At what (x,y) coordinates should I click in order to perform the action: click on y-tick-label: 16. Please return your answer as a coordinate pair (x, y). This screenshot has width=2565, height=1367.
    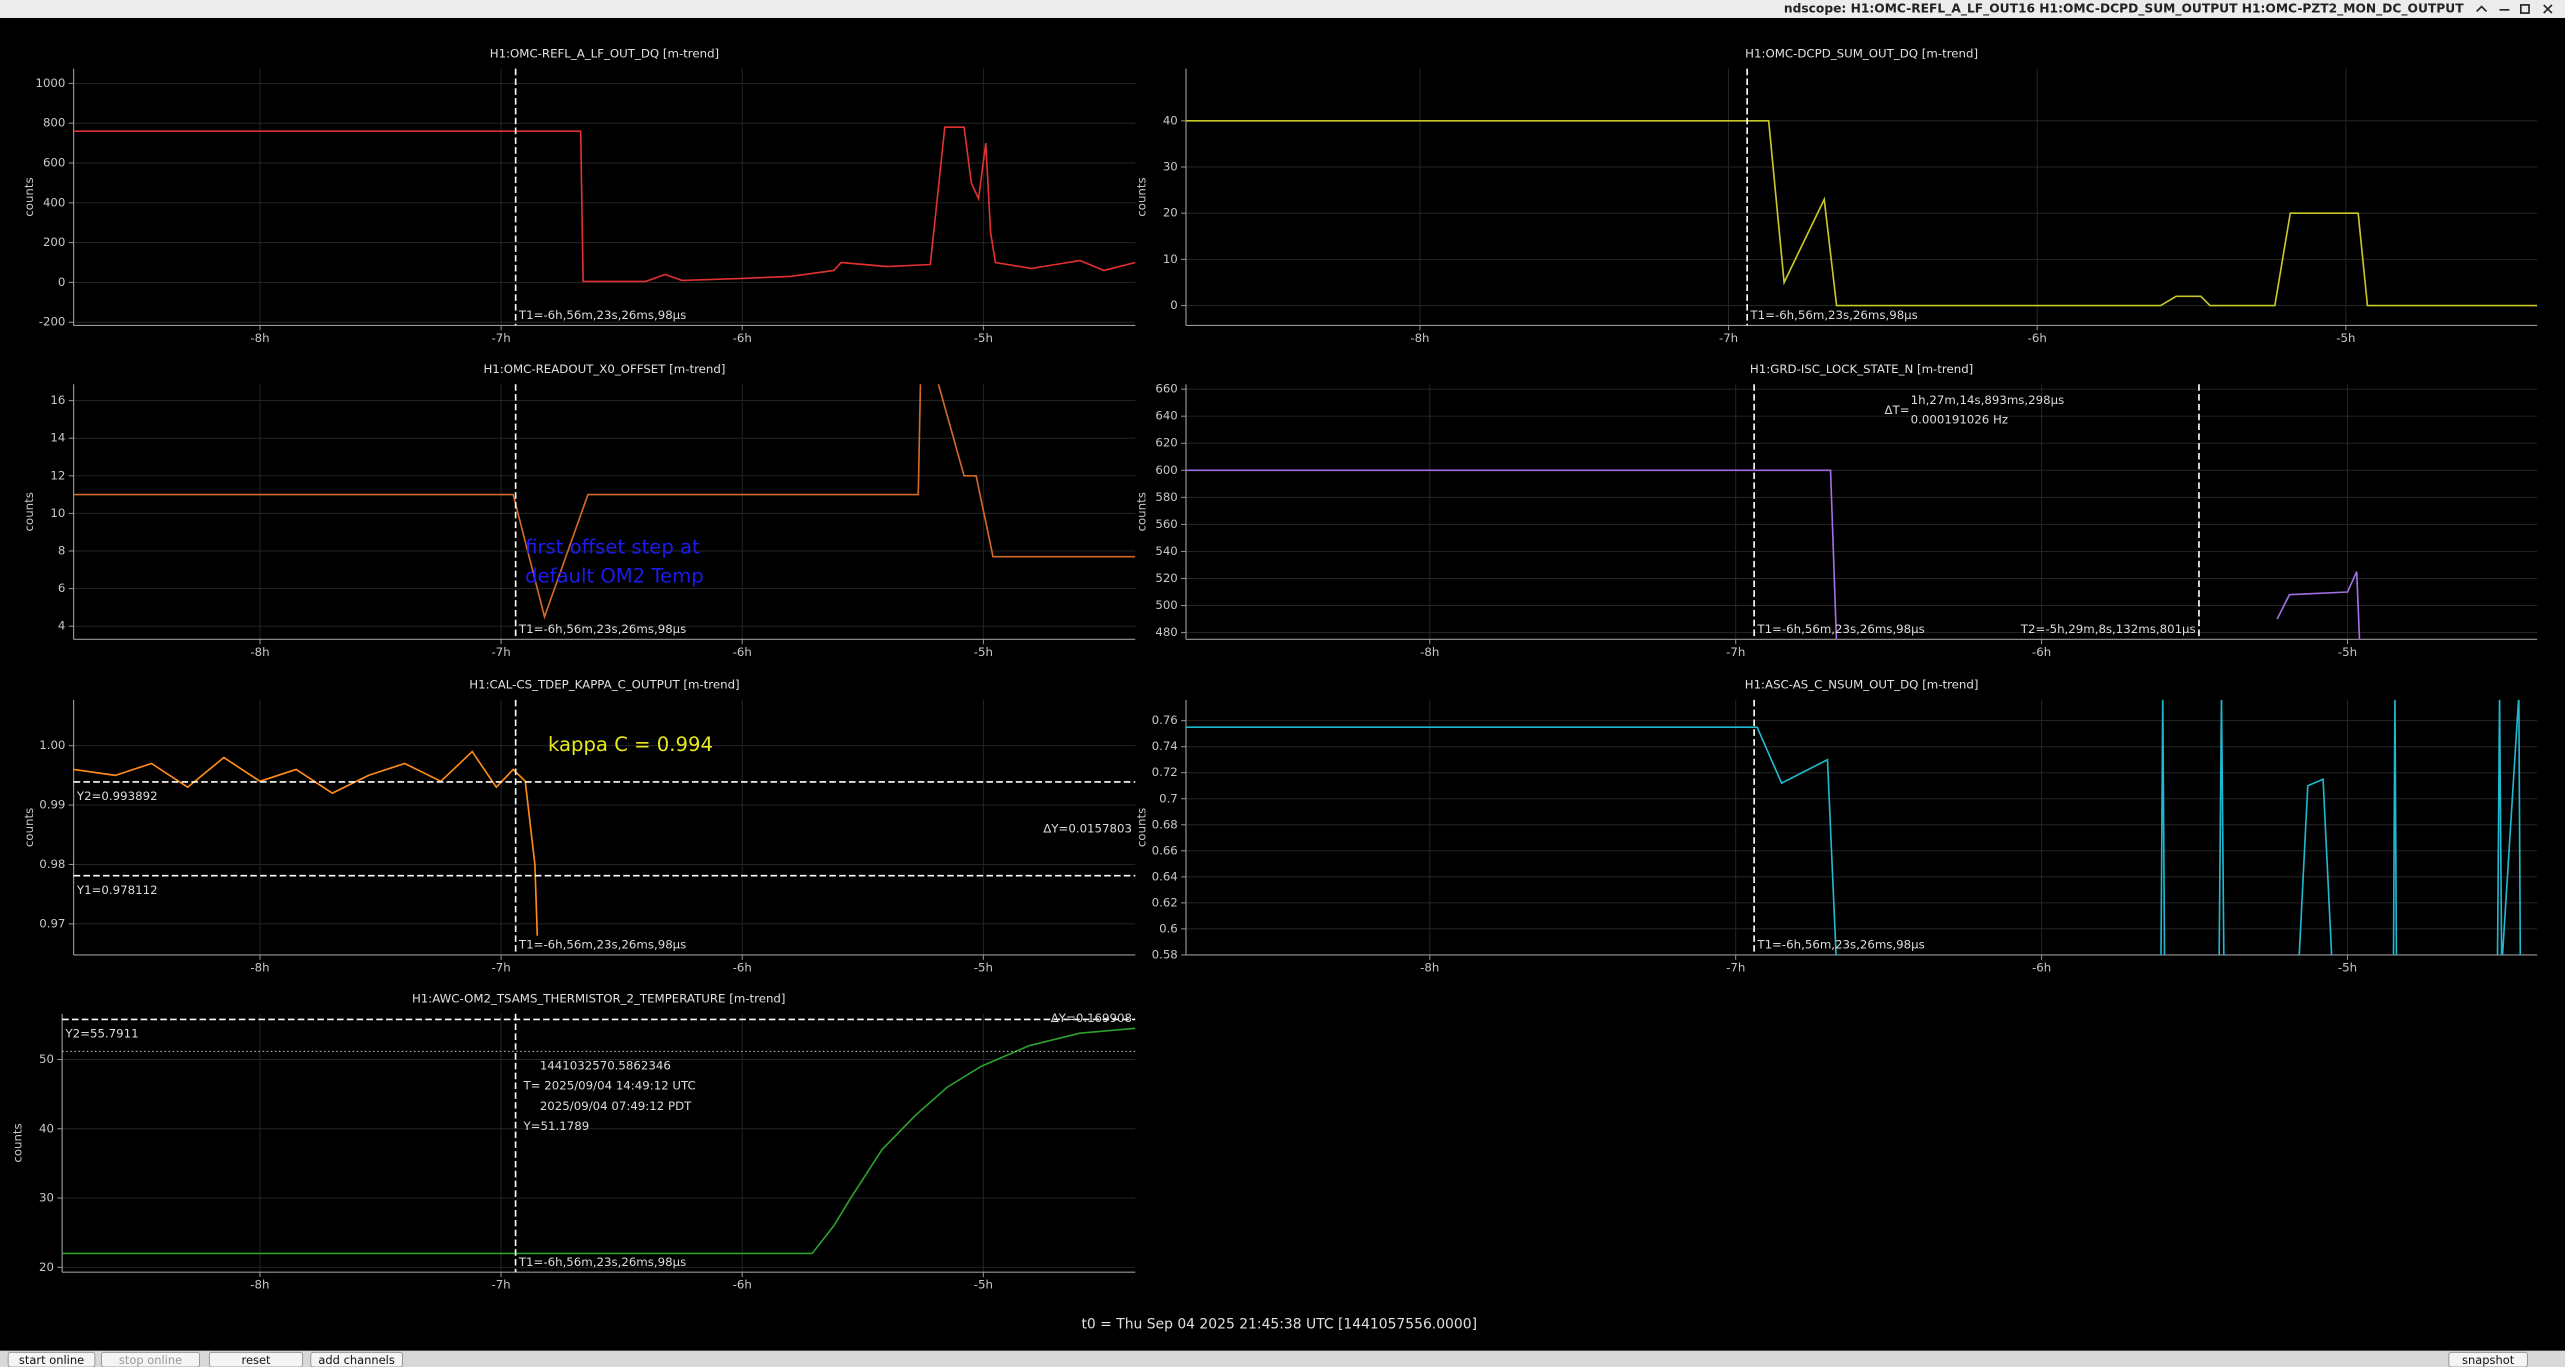
    Looking at the image, I should click on (57, 400).